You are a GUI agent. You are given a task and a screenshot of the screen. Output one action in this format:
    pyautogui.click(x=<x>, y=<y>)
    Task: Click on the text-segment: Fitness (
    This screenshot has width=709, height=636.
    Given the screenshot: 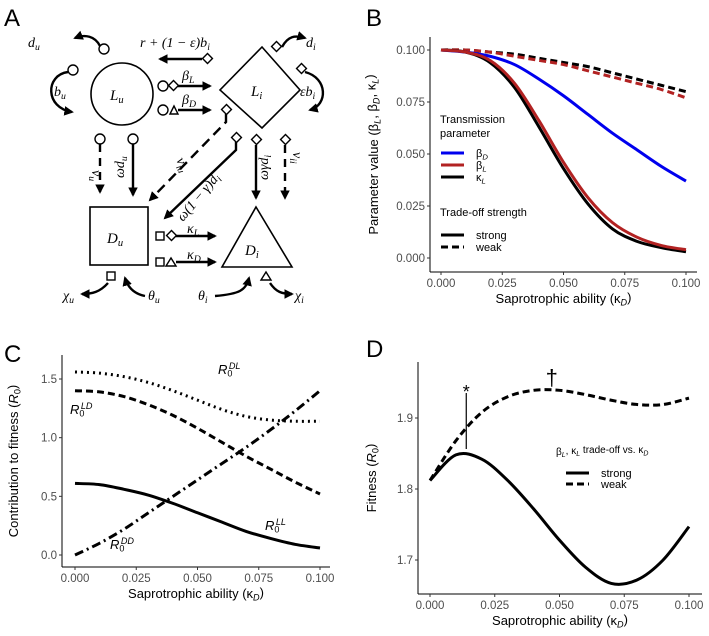 What is the action you would take?
    pyautogui.click(x=371, y=487)
    